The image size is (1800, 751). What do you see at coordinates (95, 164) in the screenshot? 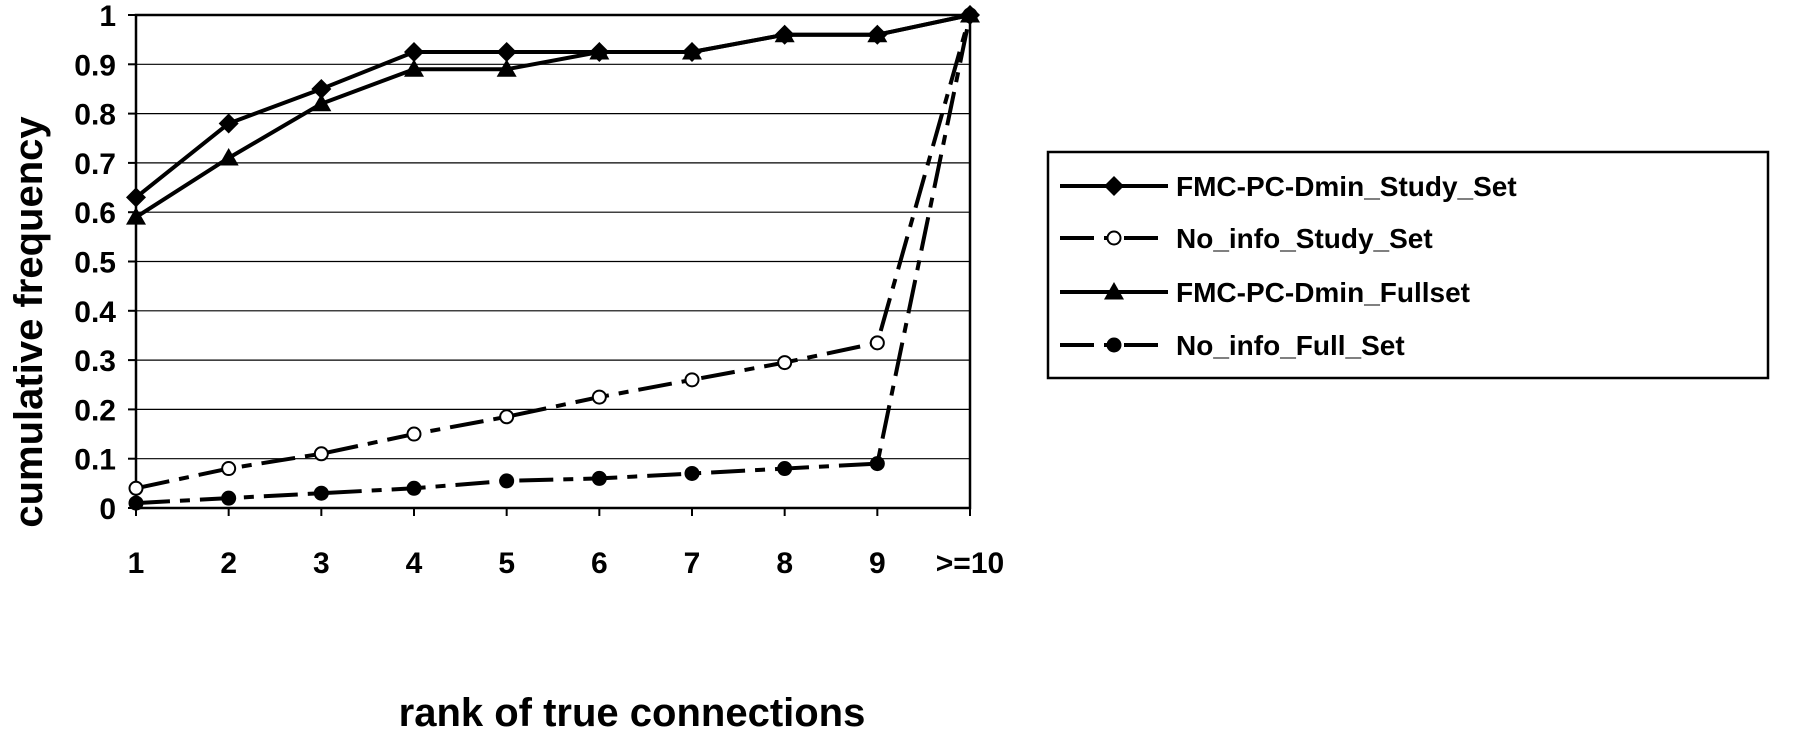
I see `y-tick-label: 0.7` at bounding box center [95, 164].